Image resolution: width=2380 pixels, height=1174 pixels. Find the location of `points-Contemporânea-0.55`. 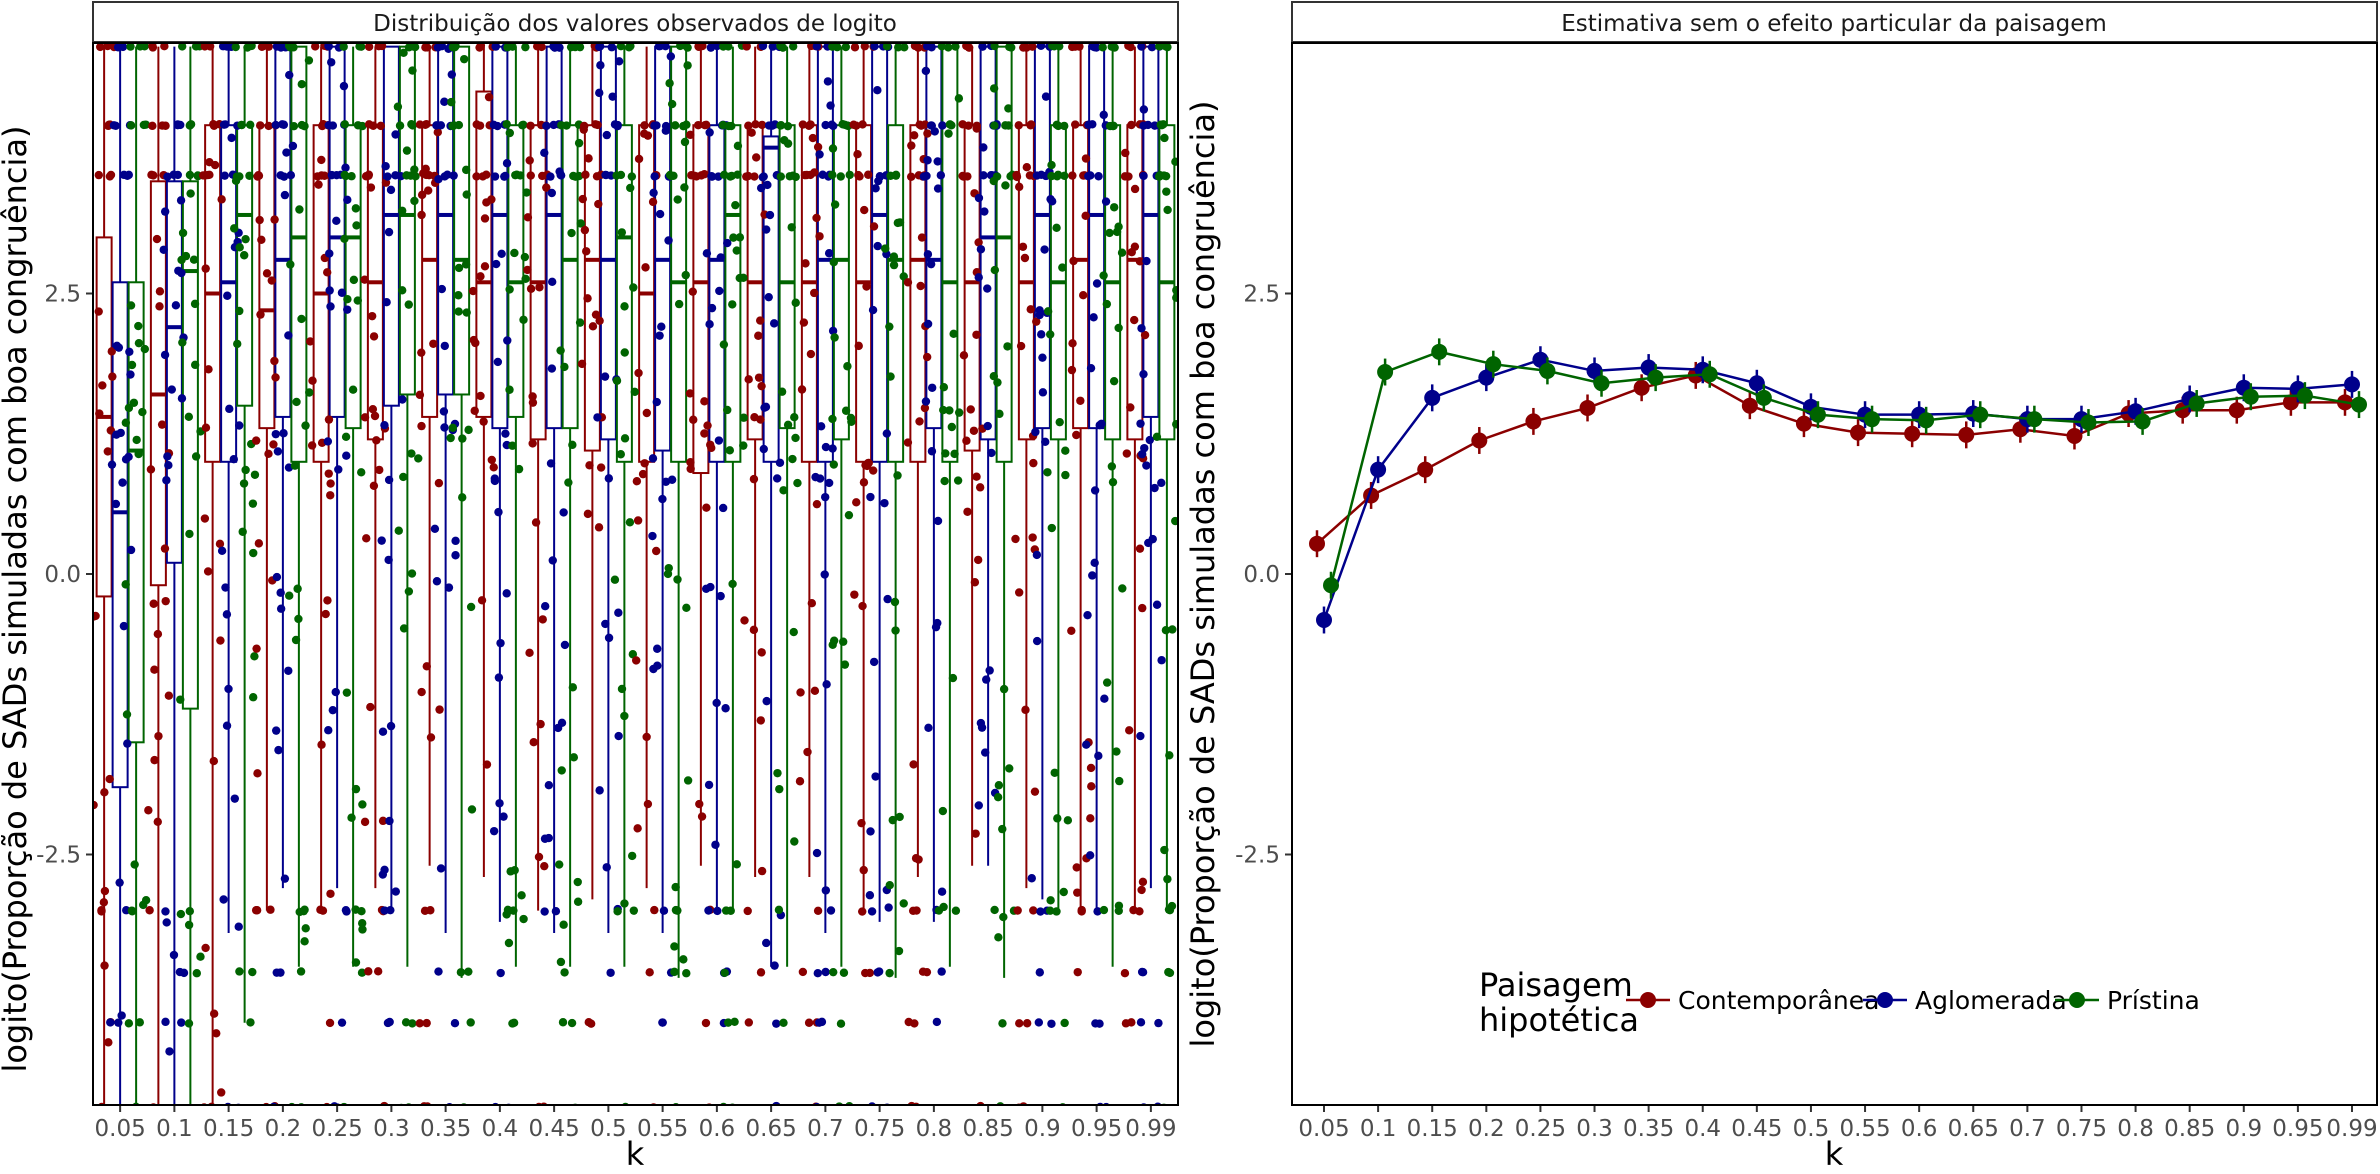

points-Contemporânea-0.55 is located at coordinates (646, 612).